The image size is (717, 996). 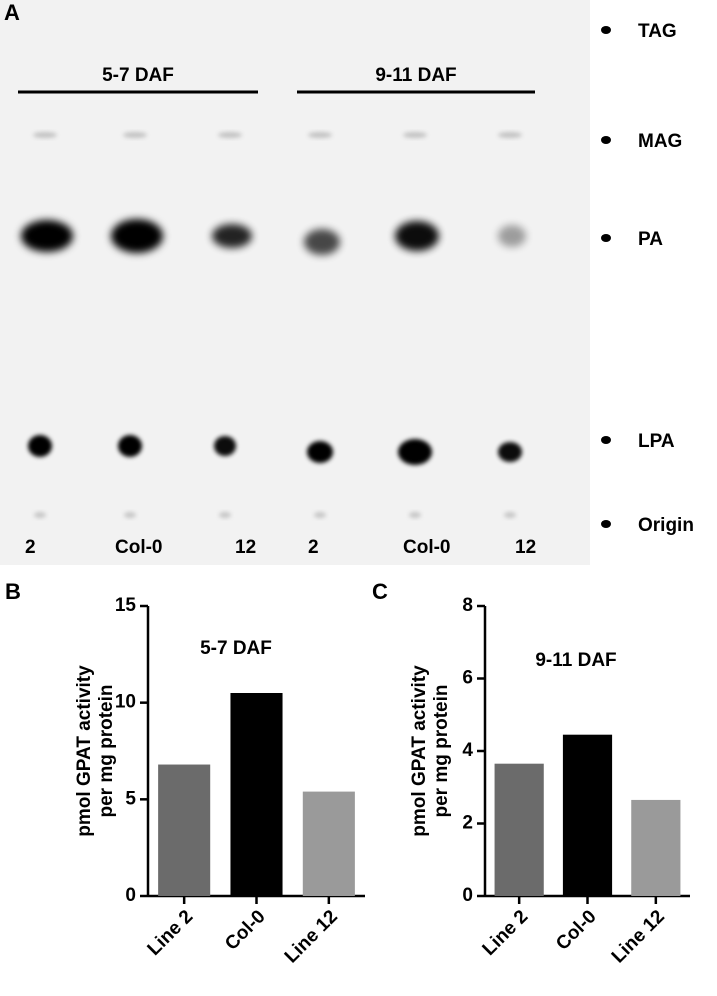 I want to click on y-tick-label: 6, so click(x=467, y=678).